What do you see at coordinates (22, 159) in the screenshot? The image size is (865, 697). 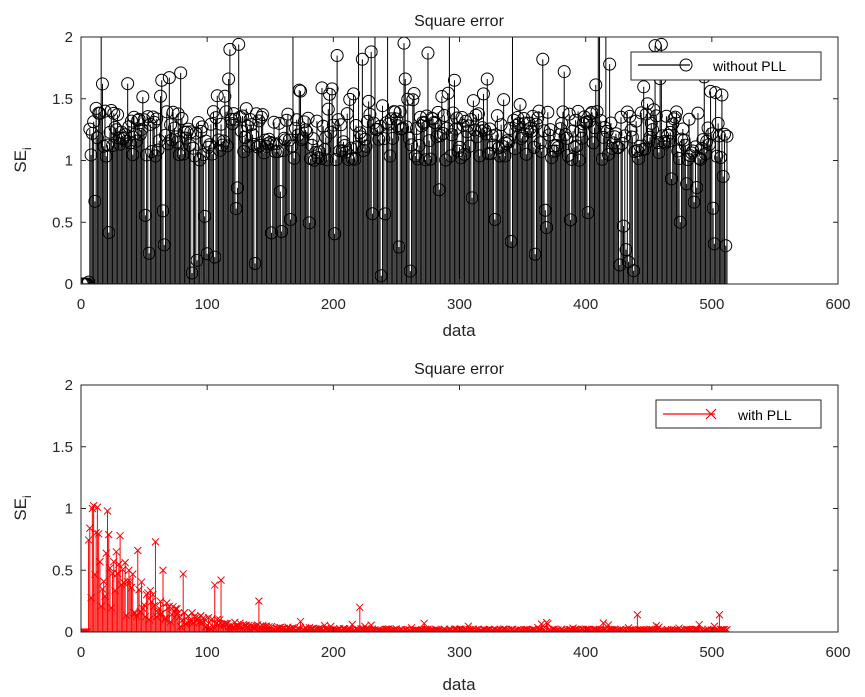 I see `top-y-axis-label: SEi` at bounding box center [22, 159].